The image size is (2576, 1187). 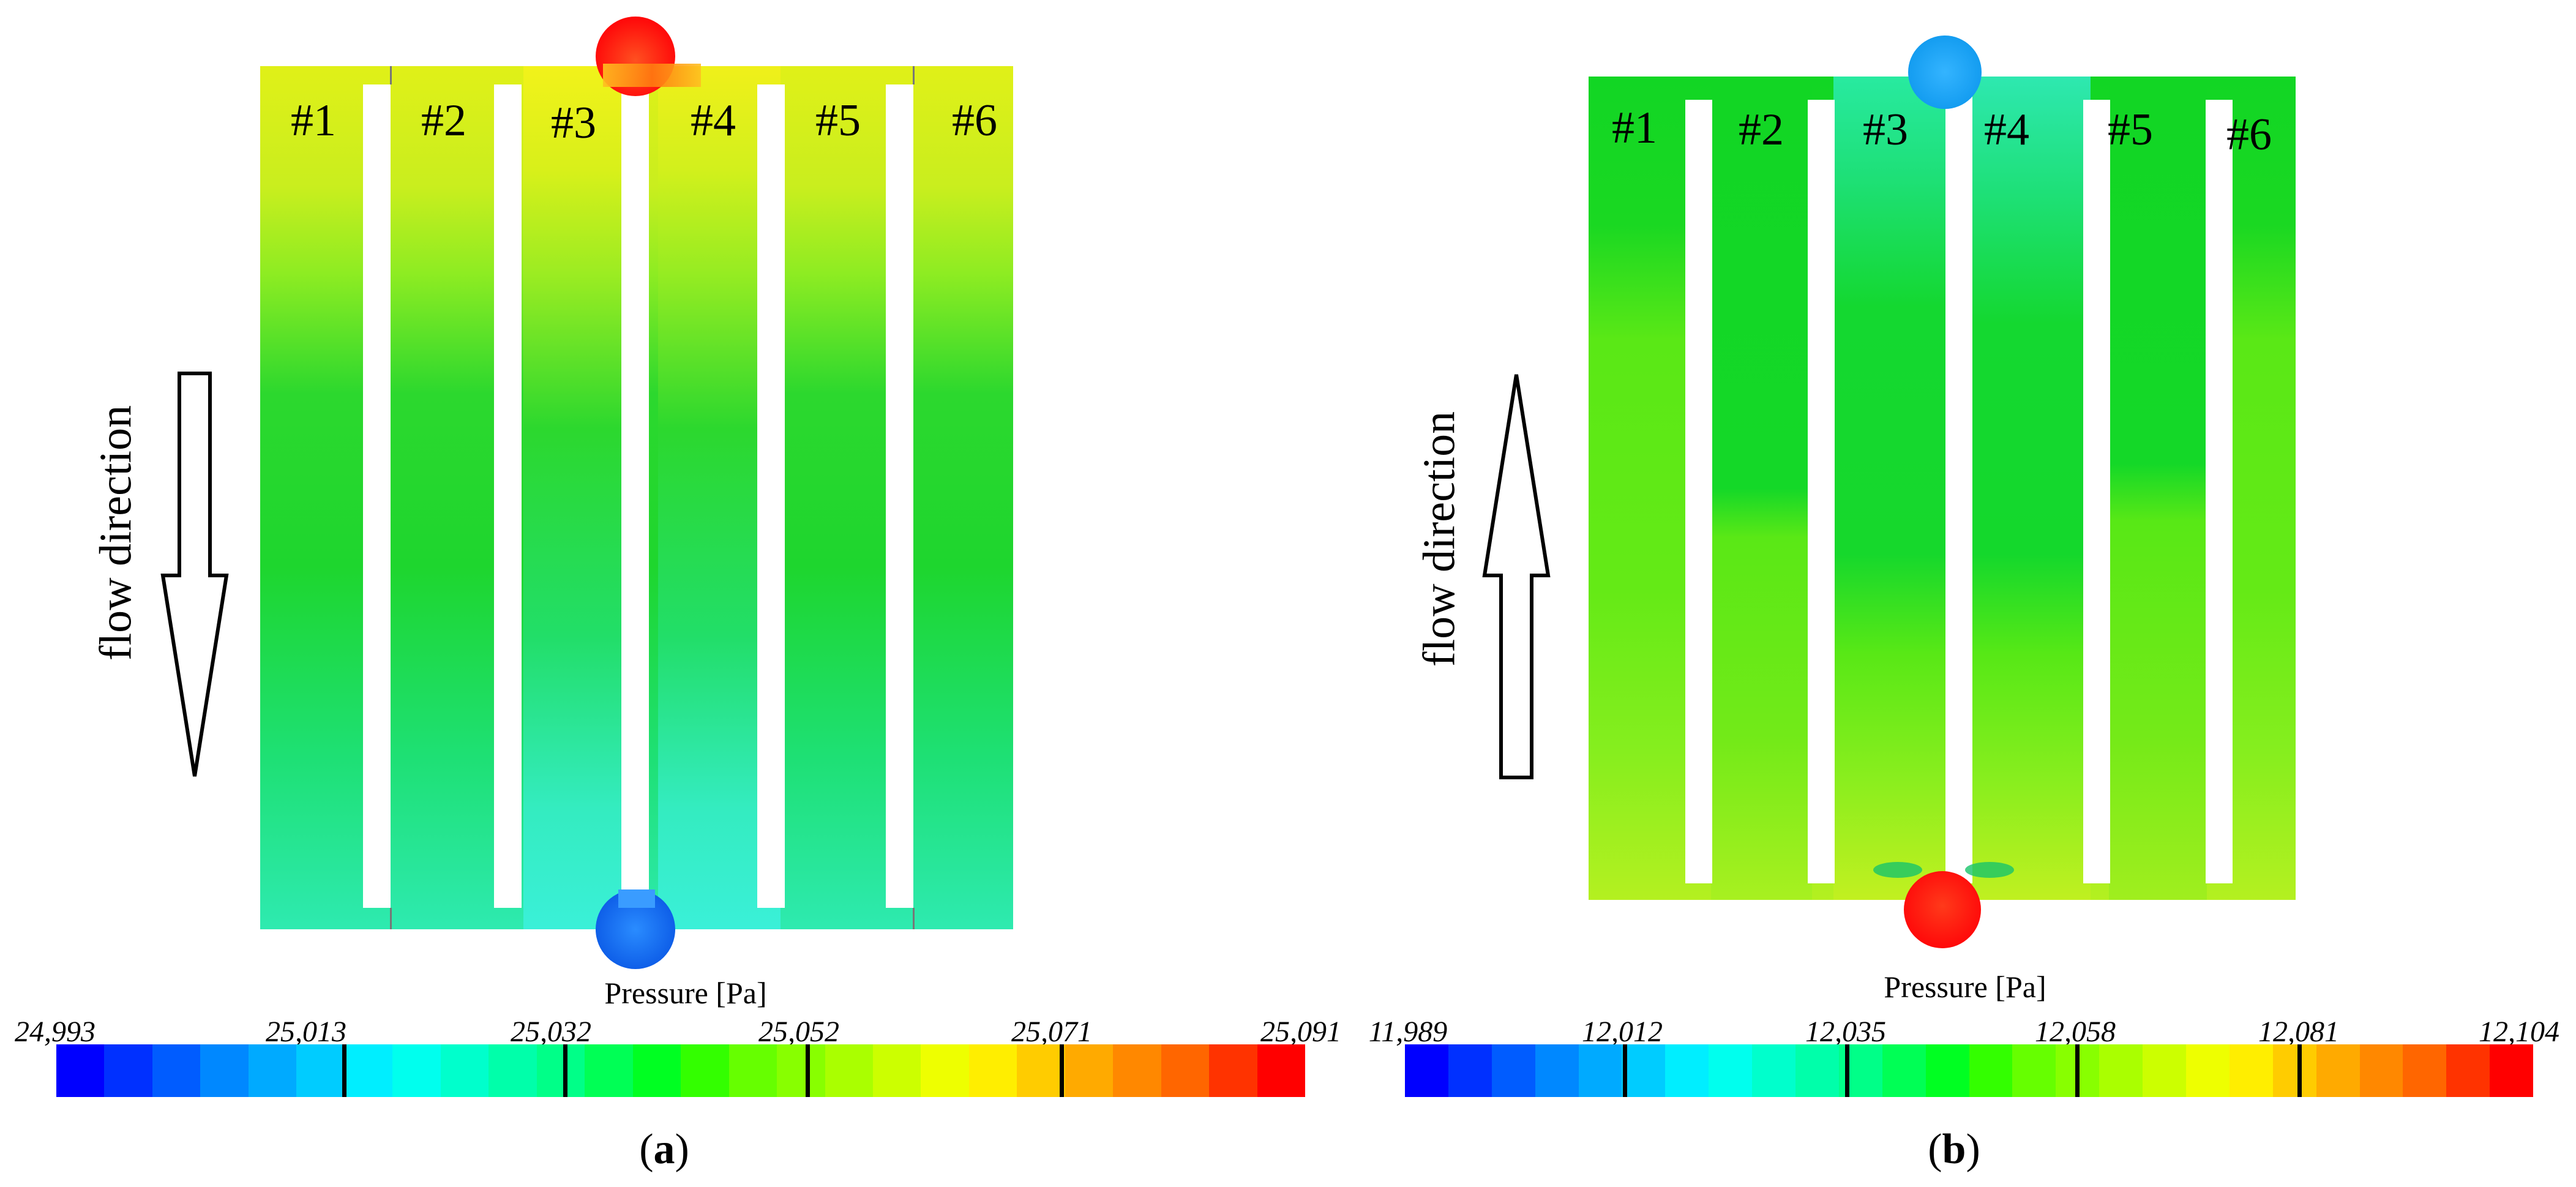 I want to click on colorbar-tick-label: 11,989, so click(x=1408, y=1032).